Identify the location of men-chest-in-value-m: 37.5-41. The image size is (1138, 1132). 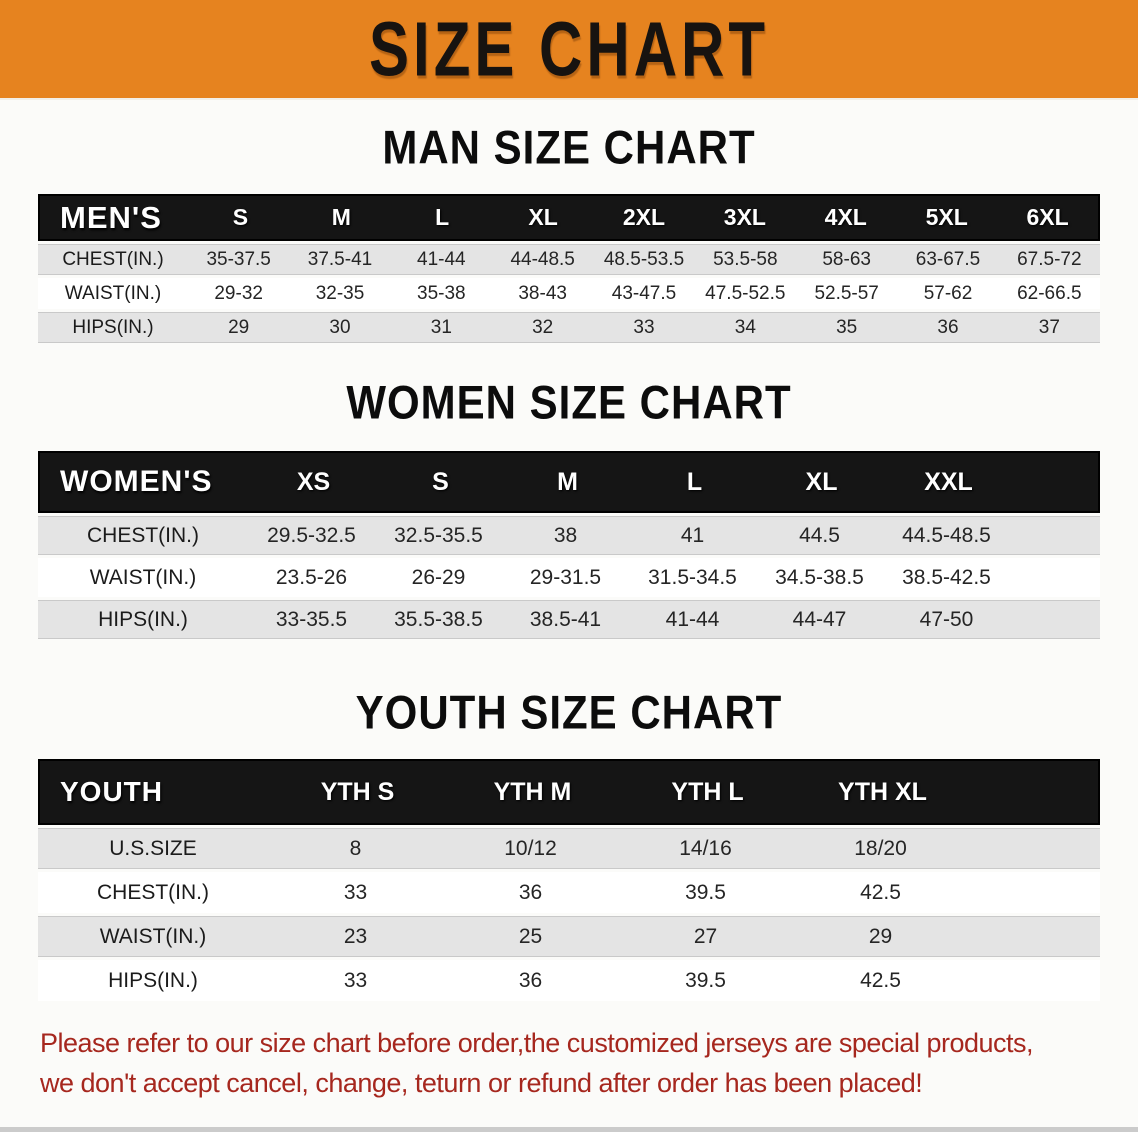
(340, 259).